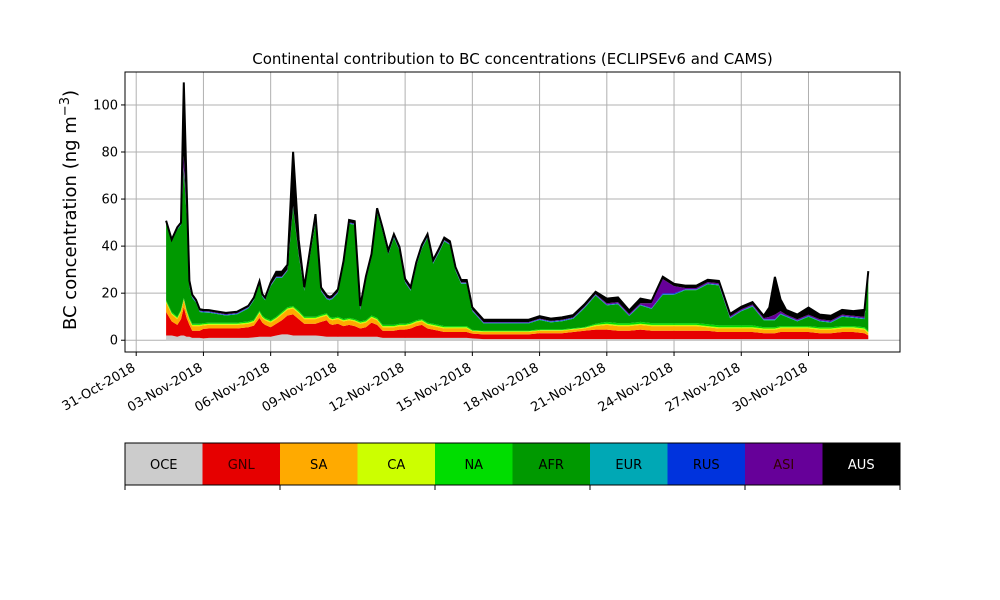 The height and width of the screenshot is (600, 1000). What do you see at coordinates (517, 323) in the screenshot?
I see `area-gnl` at bounding box center [517, 323].